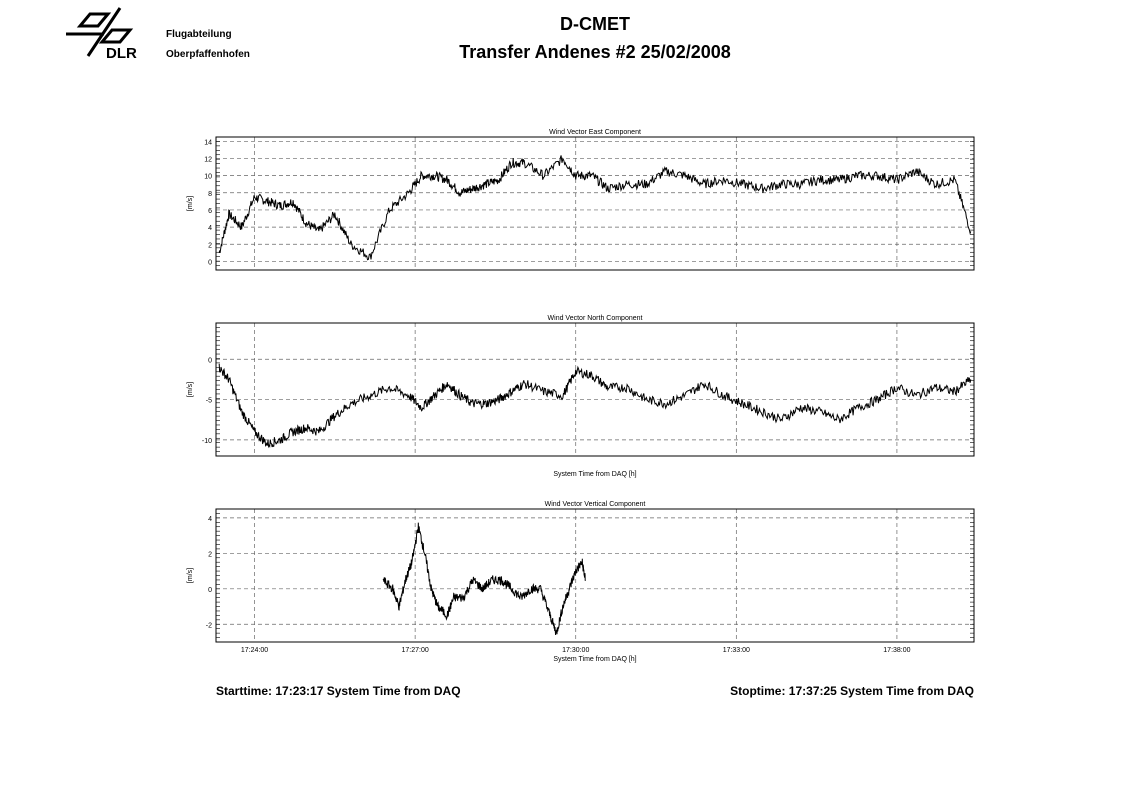 This screenshot has height=793, width=1123. What do you see at coordinates (415, 650) in the screenshot?
I see `x-tick-label: 17:27:00` at bounding box center [415, 650].